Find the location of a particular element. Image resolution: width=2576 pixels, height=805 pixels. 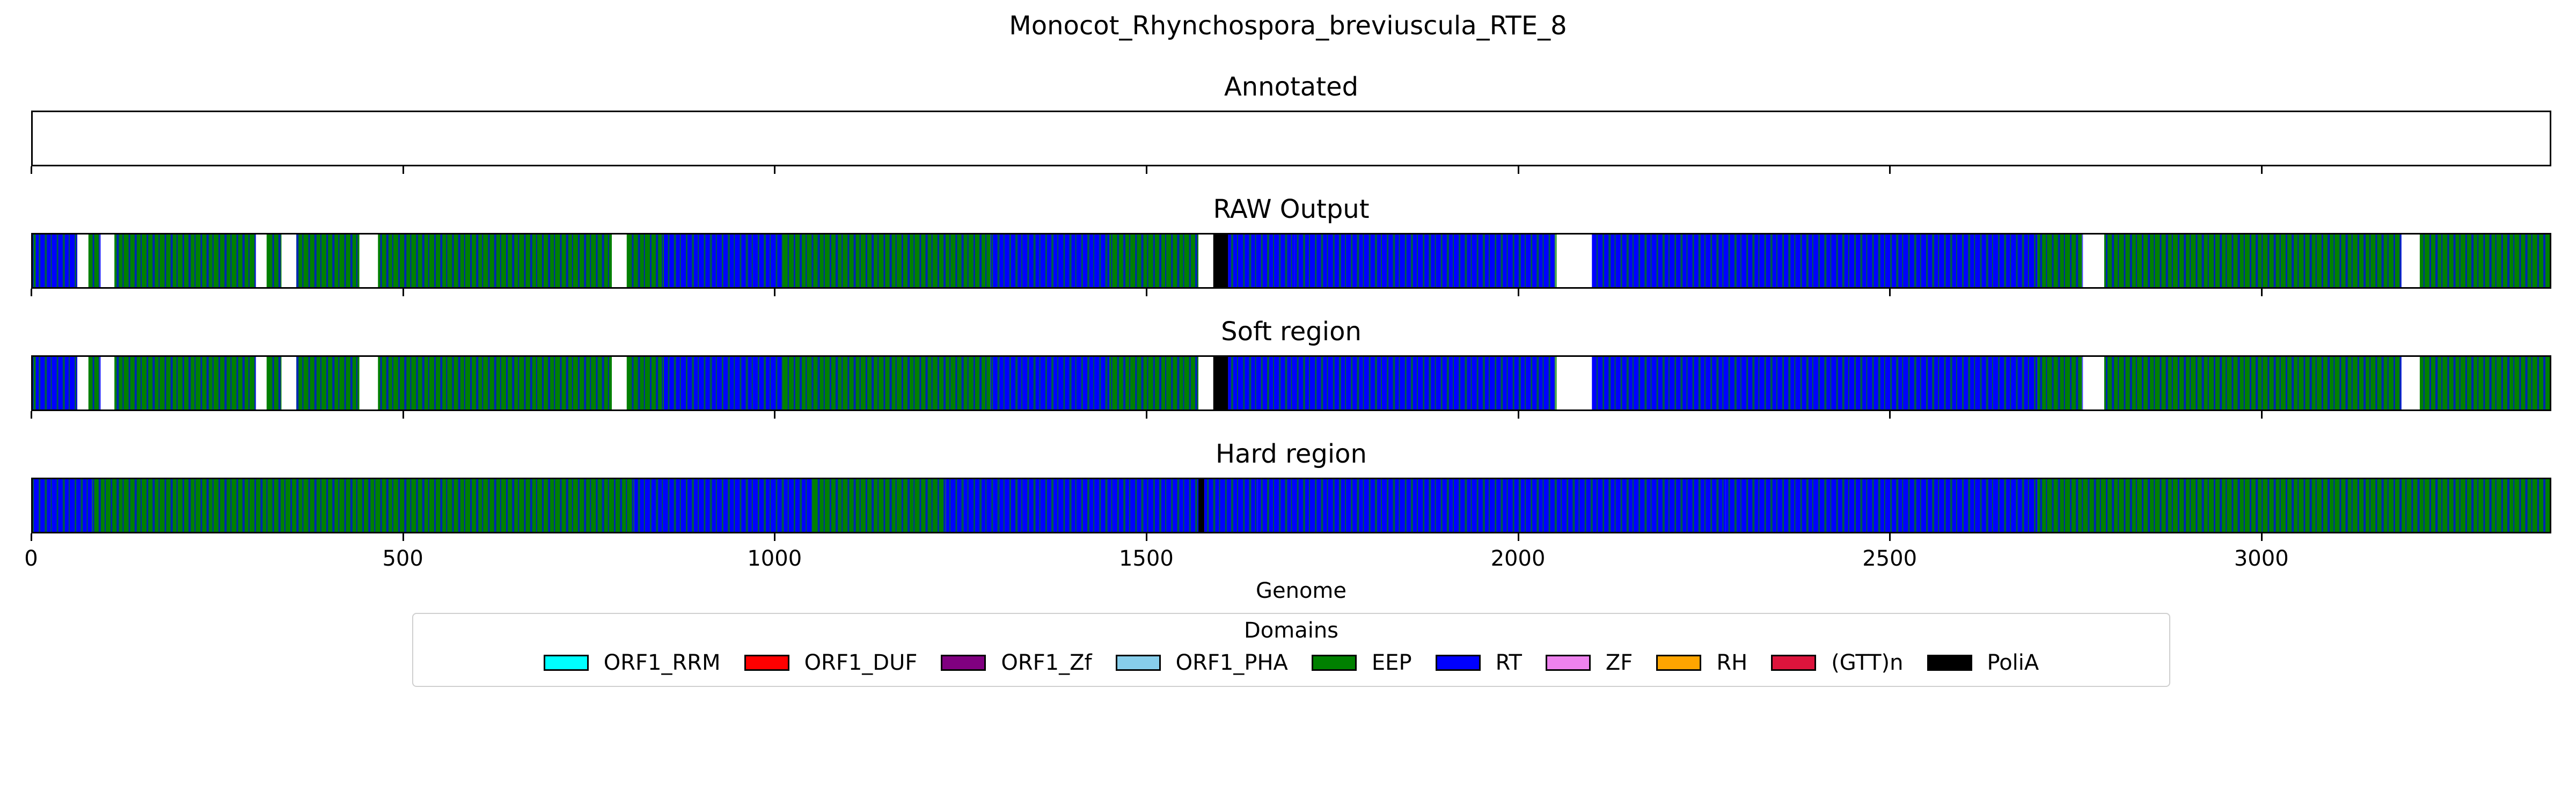

legend-item: ORF1_Zf is located at coordinates (1016, 662).